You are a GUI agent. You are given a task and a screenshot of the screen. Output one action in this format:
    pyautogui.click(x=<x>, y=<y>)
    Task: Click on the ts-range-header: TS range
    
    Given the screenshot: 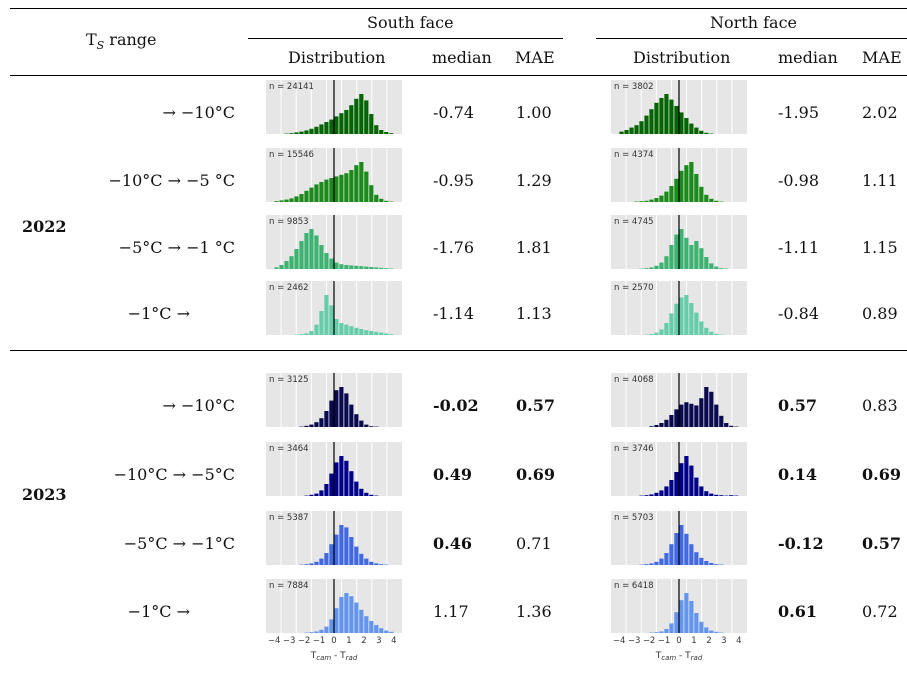 What is the action you would take?
    pyautogui.click(x=121, y=41)
    